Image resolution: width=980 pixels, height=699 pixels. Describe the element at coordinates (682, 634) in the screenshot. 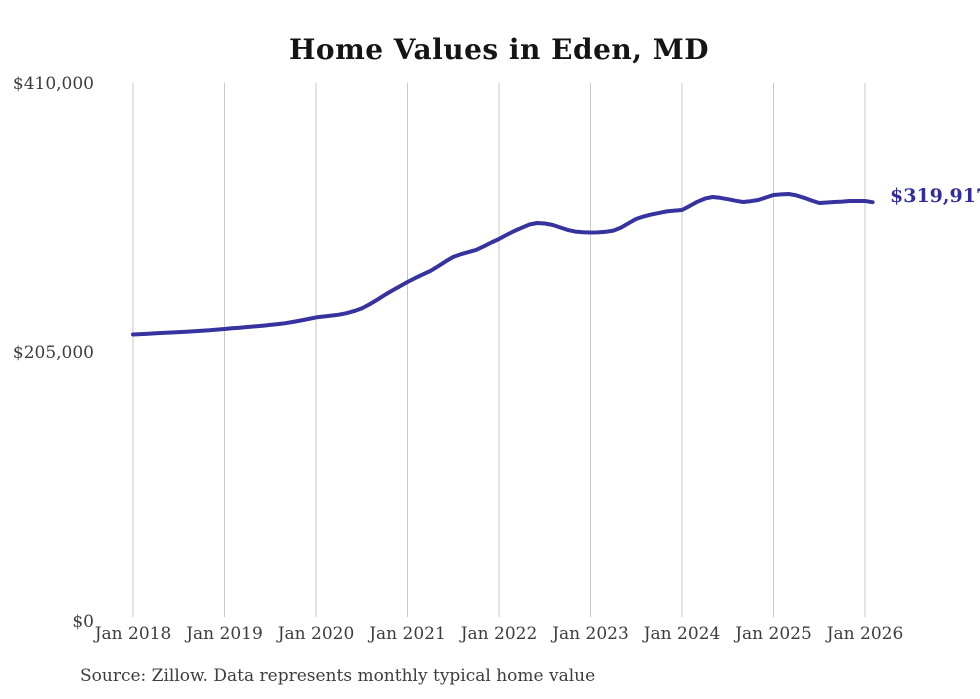

I see `x-axis-label-jan-2024: Jan 2024` at that location.